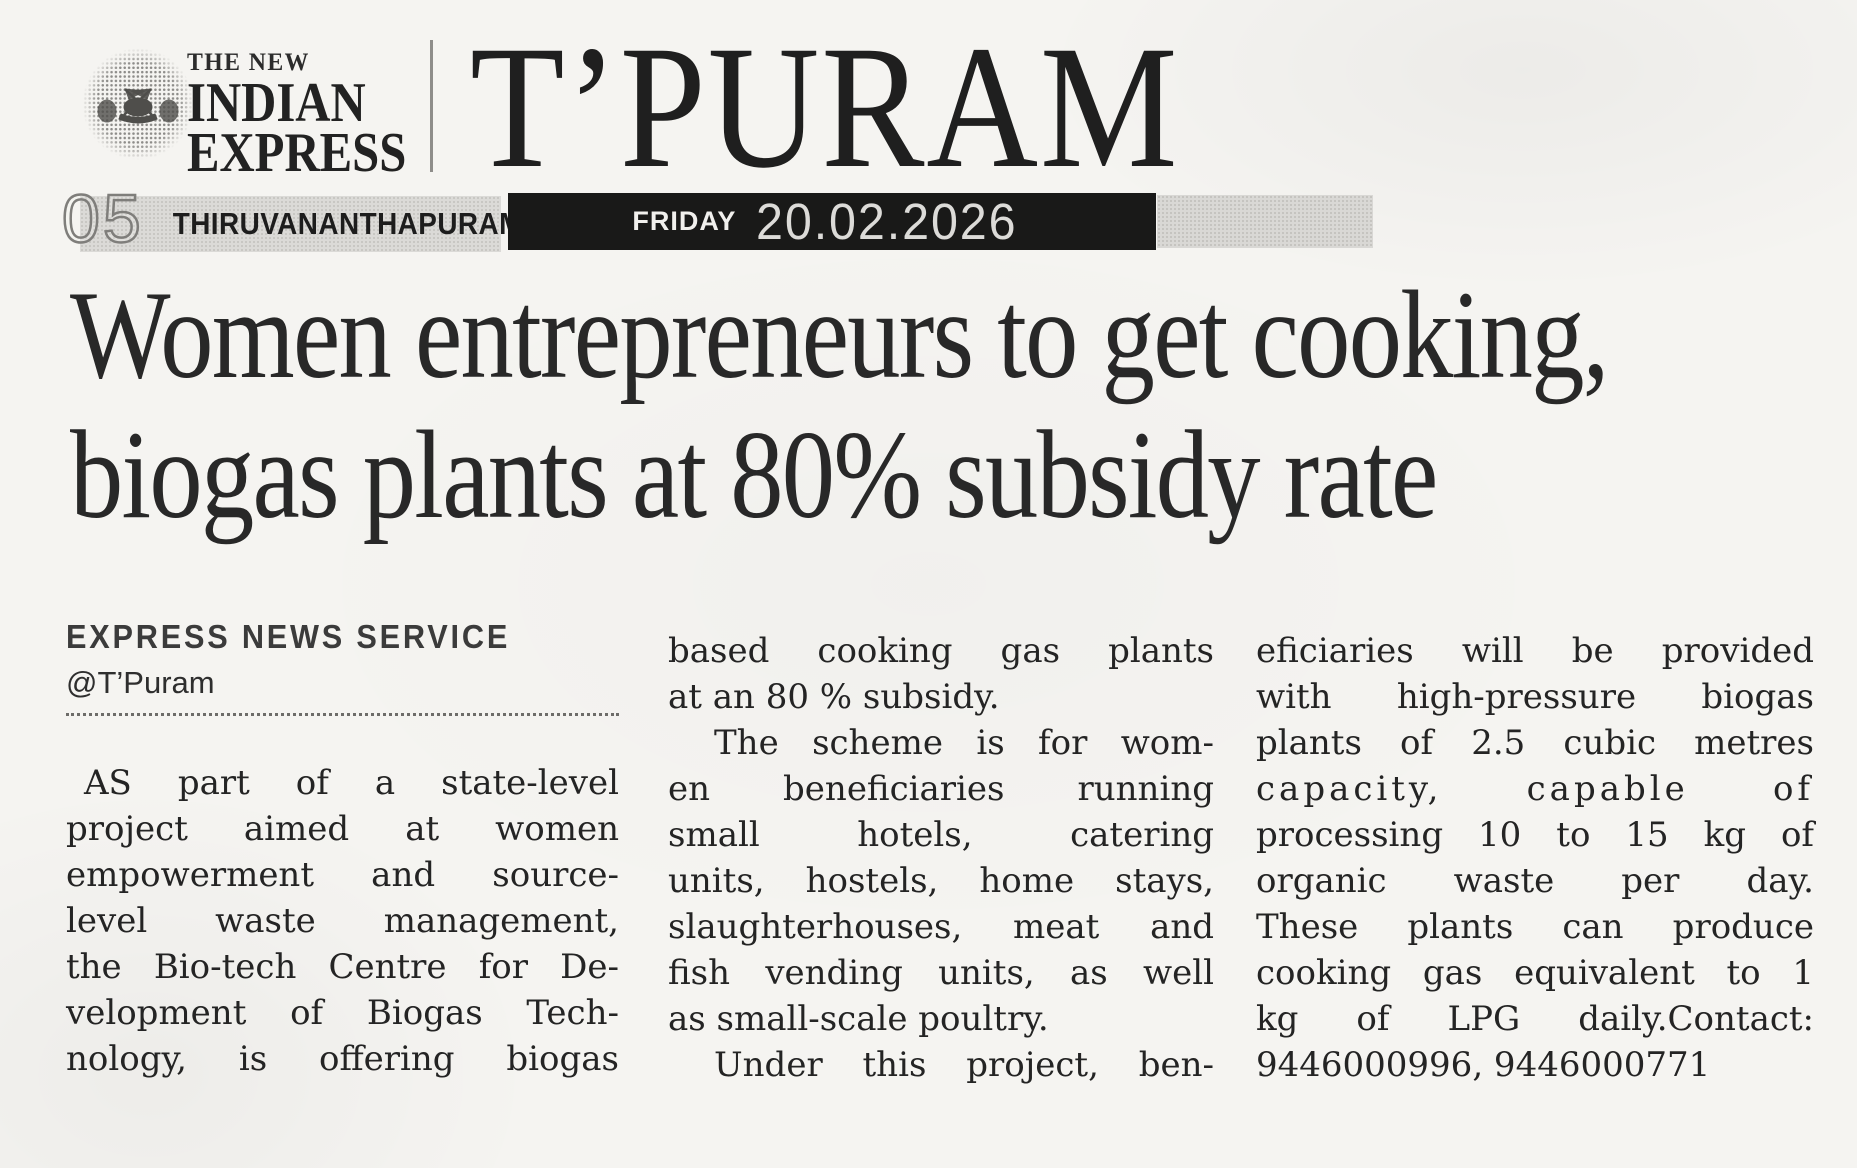 This screenshot has height=1168, width=1857. What do you see at coordinates (342, 829) in the screenshot?
I see `article-line: project aimed at women` at bounding box center [342, 829].